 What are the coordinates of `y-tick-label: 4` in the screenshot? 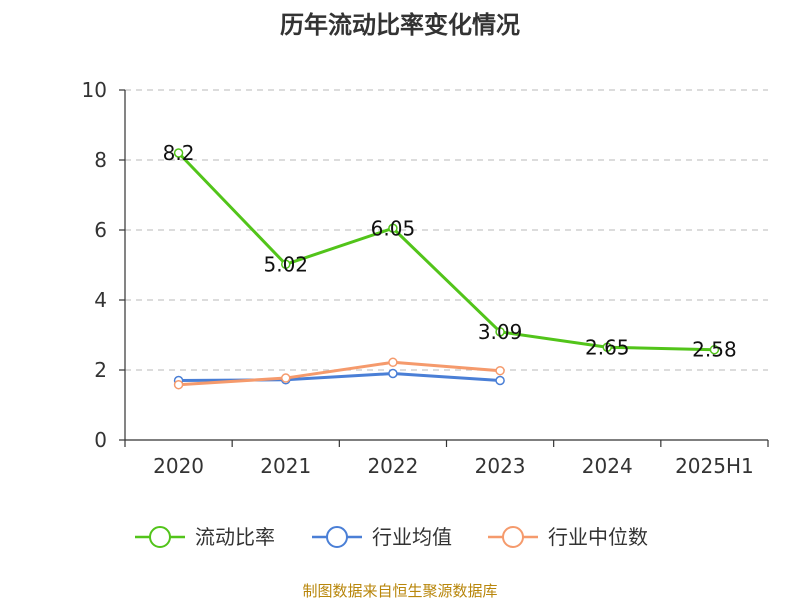 It's located at (100, 300).